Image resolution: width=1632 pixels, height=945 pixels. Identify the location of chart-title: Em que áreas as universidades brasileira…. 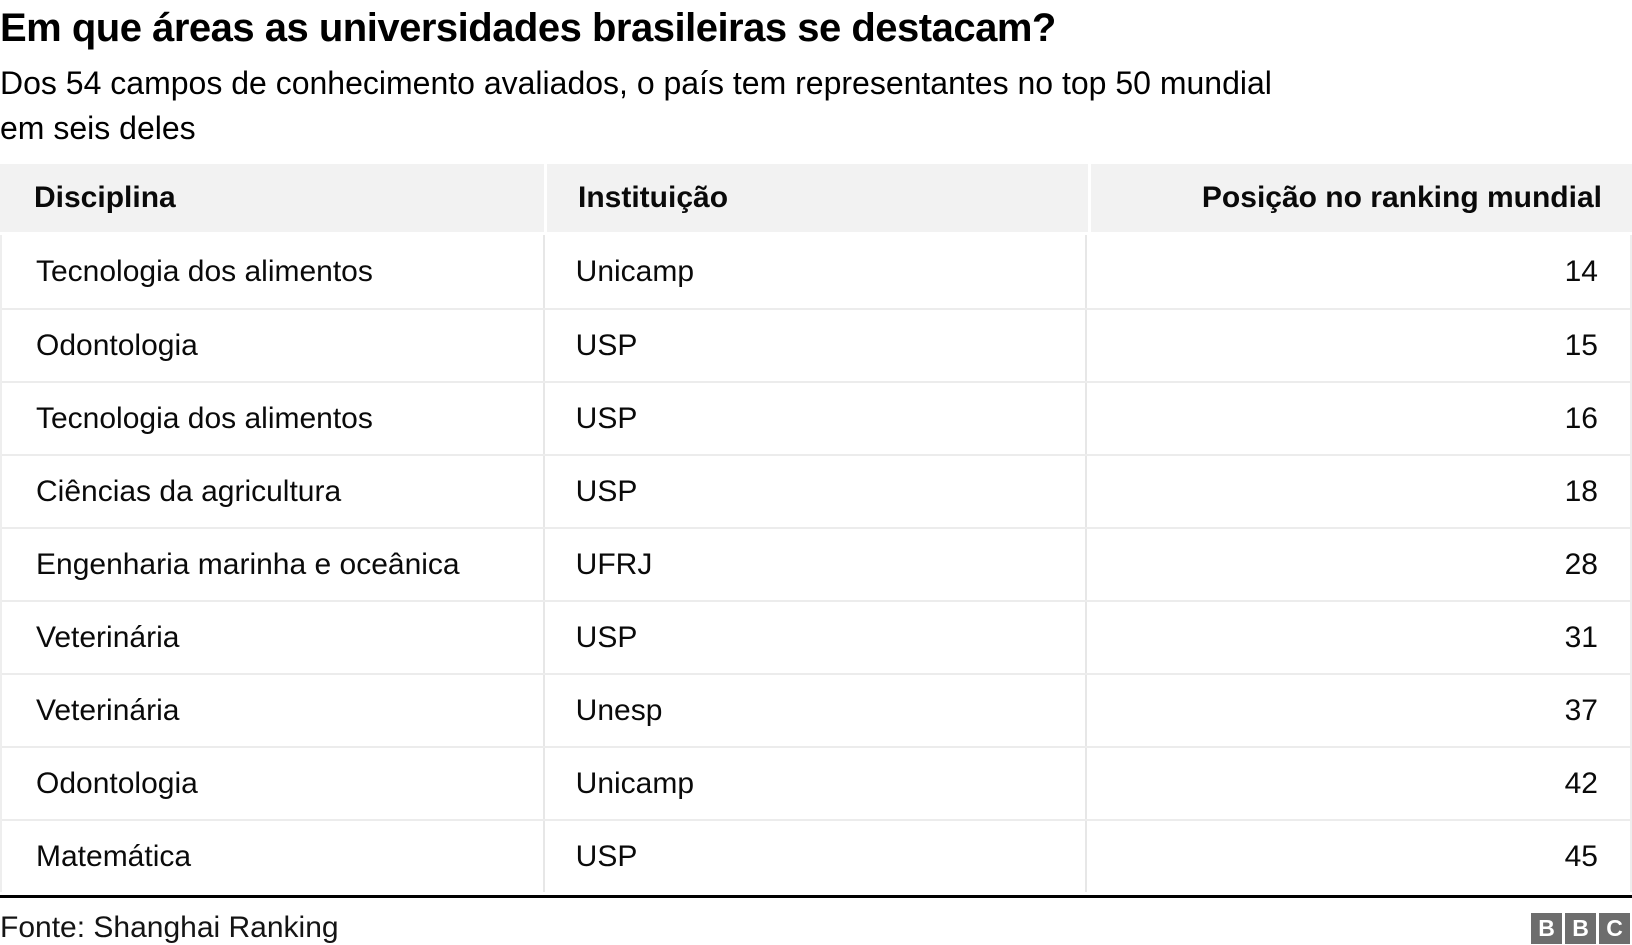
(528, 28).